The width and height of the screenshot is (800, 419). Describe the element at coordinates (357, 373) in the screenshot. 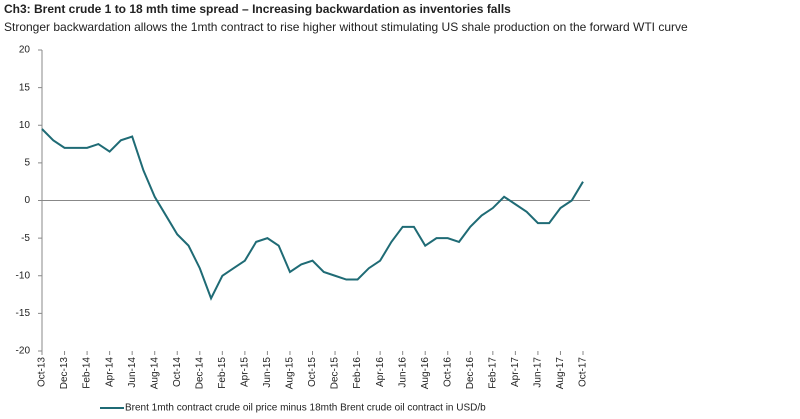

I see `x-tick-label: Feb-16` at that location.